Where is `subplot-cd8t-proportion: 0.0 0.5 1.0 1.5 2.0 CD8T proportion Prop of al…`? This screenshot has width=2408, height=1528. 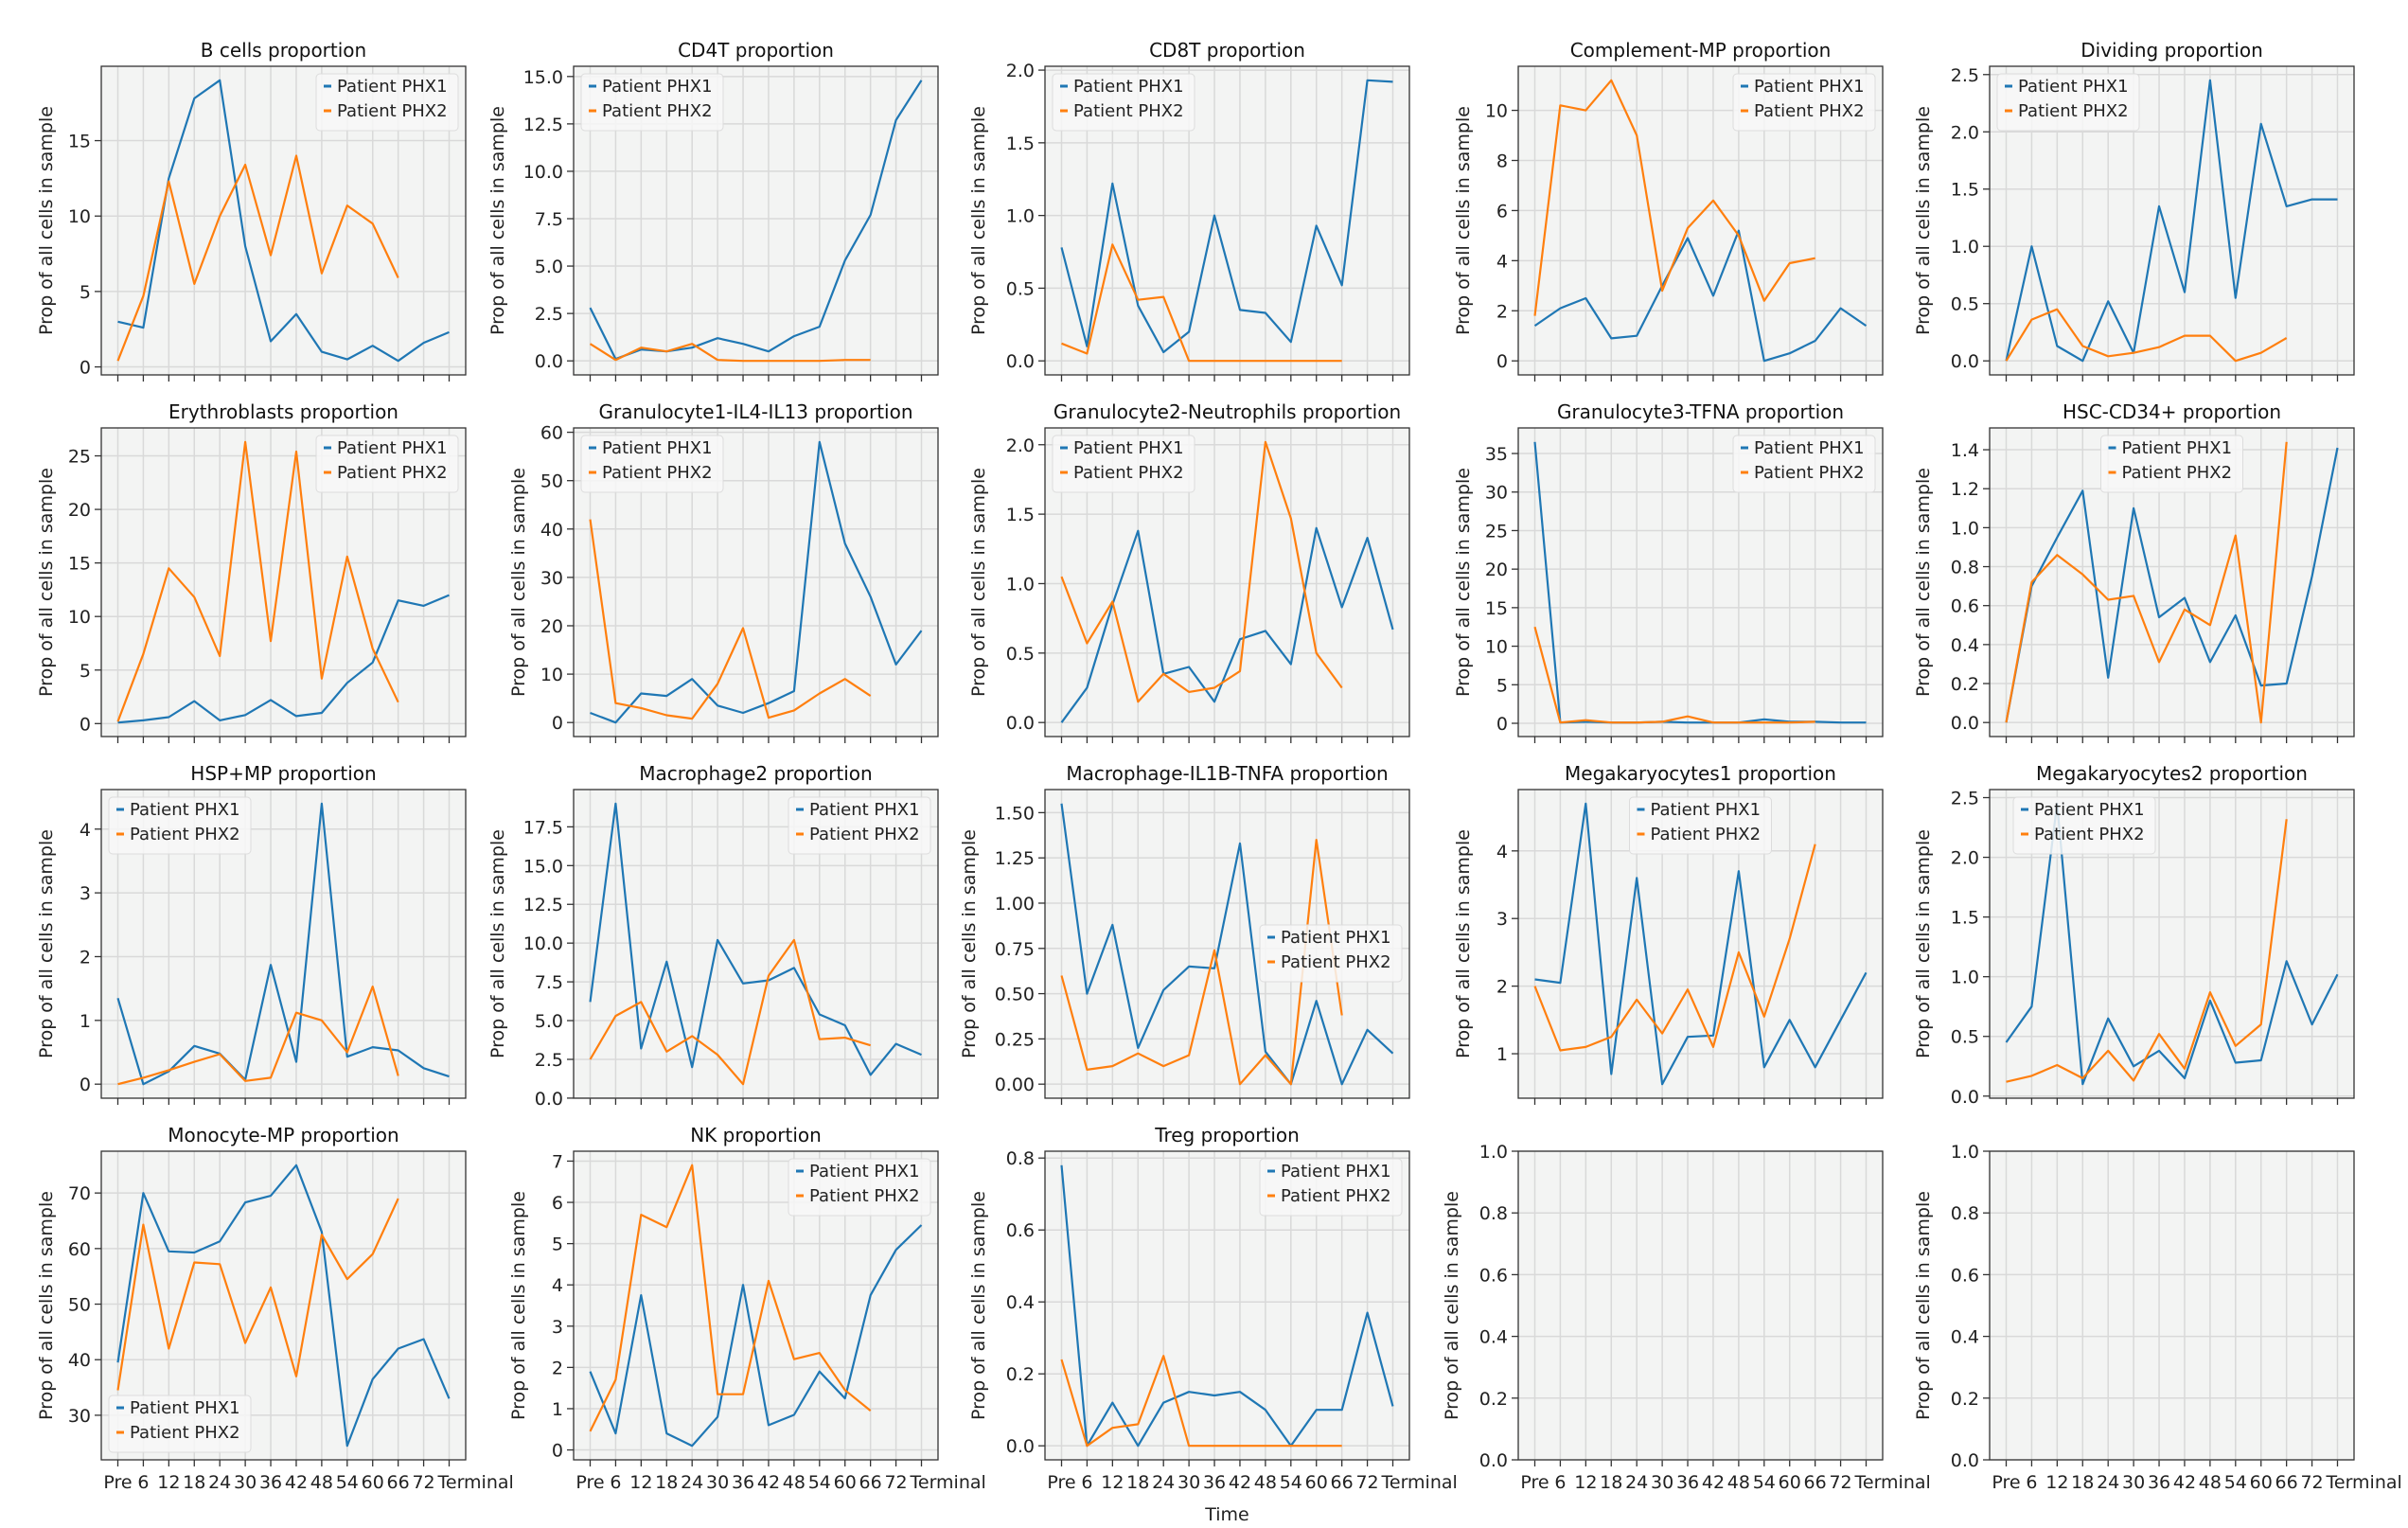
subplot-cd8t-proportion: 0.0 0.5 1.0 1.5 2.0 CD8T proportion Prop of al… is located at coordinates (1189, 210).